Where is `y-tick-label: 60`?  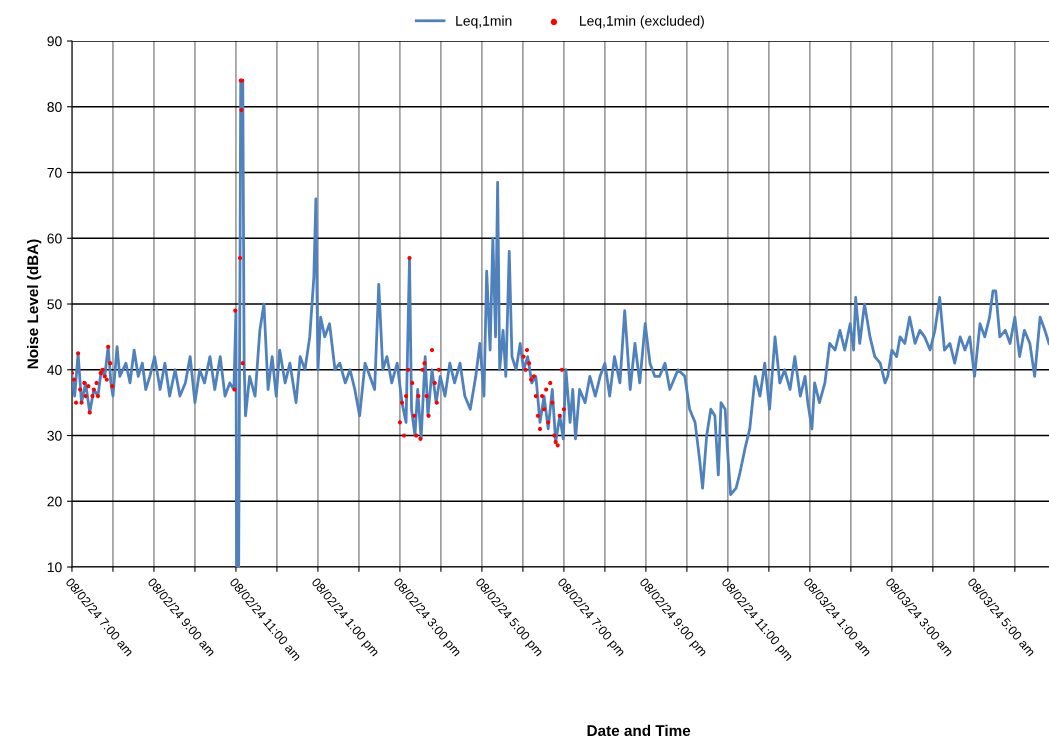 y-tick-label: 60 is located at coordinates (54, 238).